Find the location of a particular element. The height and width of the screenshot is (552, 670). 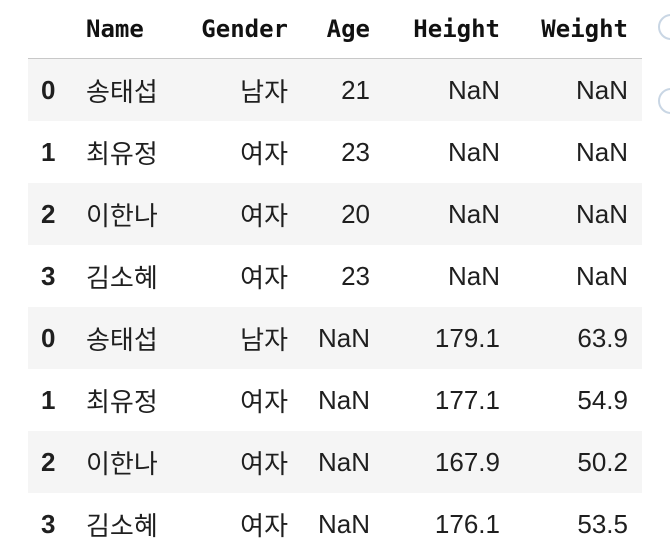

cell-age: 20 is located at coordinates (355, 213).